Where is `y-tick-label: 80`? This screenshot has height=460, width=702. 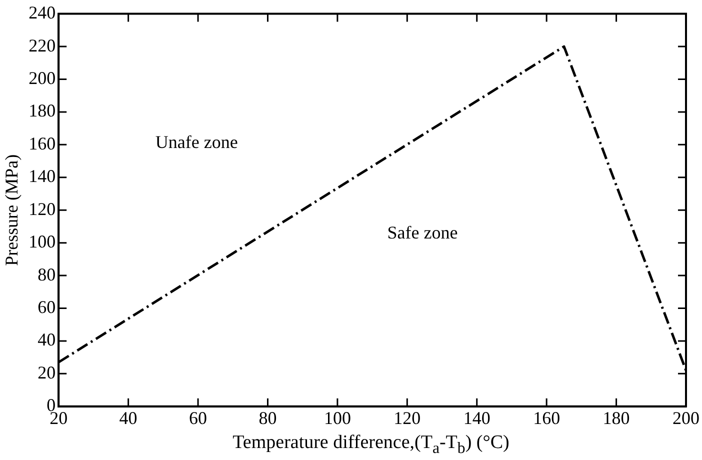
y-tick-label: 80 is located at coordinates (47, 274).